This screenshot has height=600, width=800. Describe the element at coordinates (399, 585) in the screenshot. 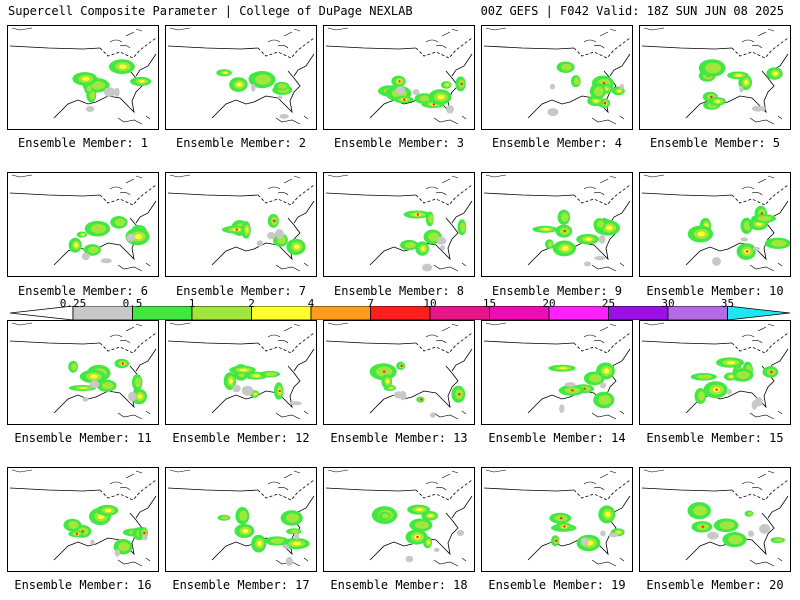

I see `ensemble-member-label: Ensemble Member: 18` at that location.